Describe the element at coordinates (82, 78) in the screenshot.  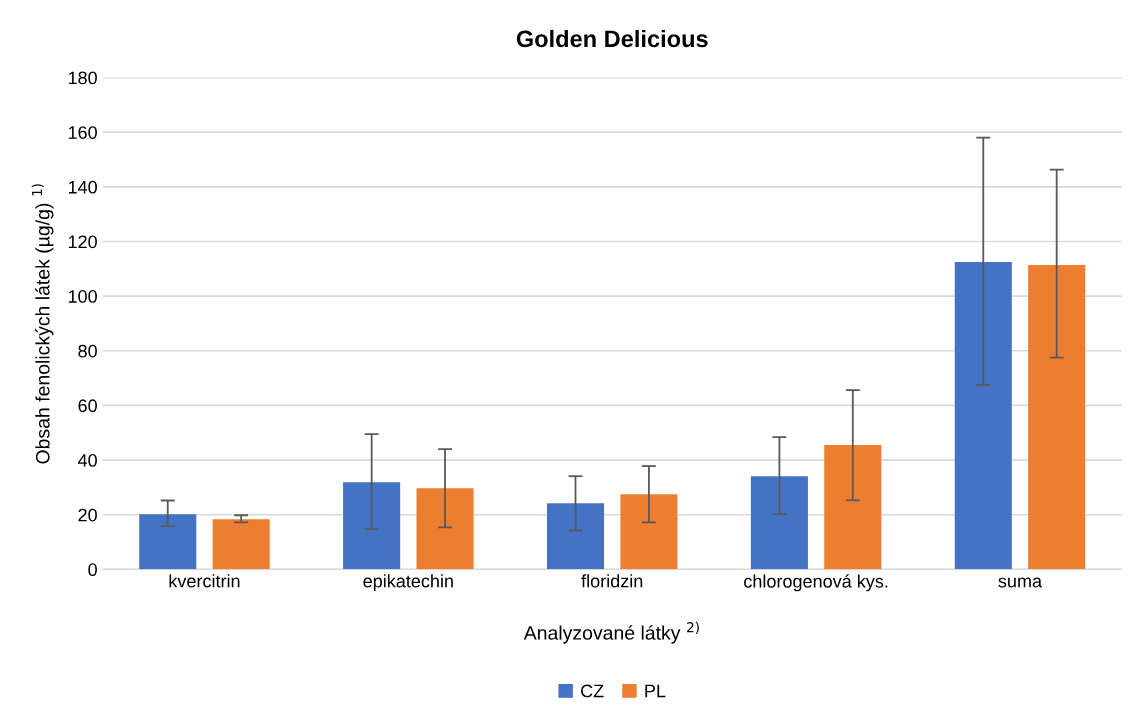
I see `y-tick-label: 180` at that location.